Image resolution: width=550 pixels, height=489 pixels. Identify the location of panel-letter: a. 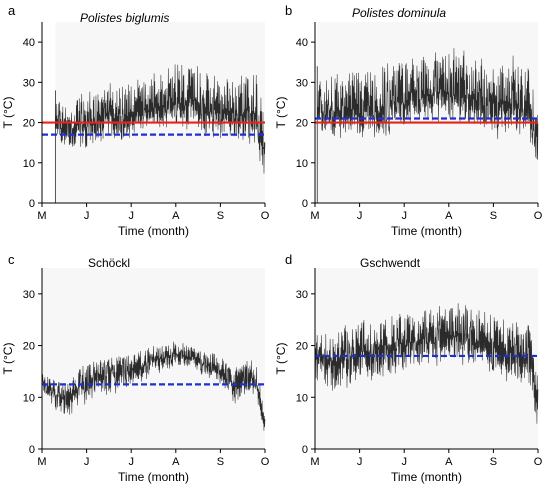
(12, 10).